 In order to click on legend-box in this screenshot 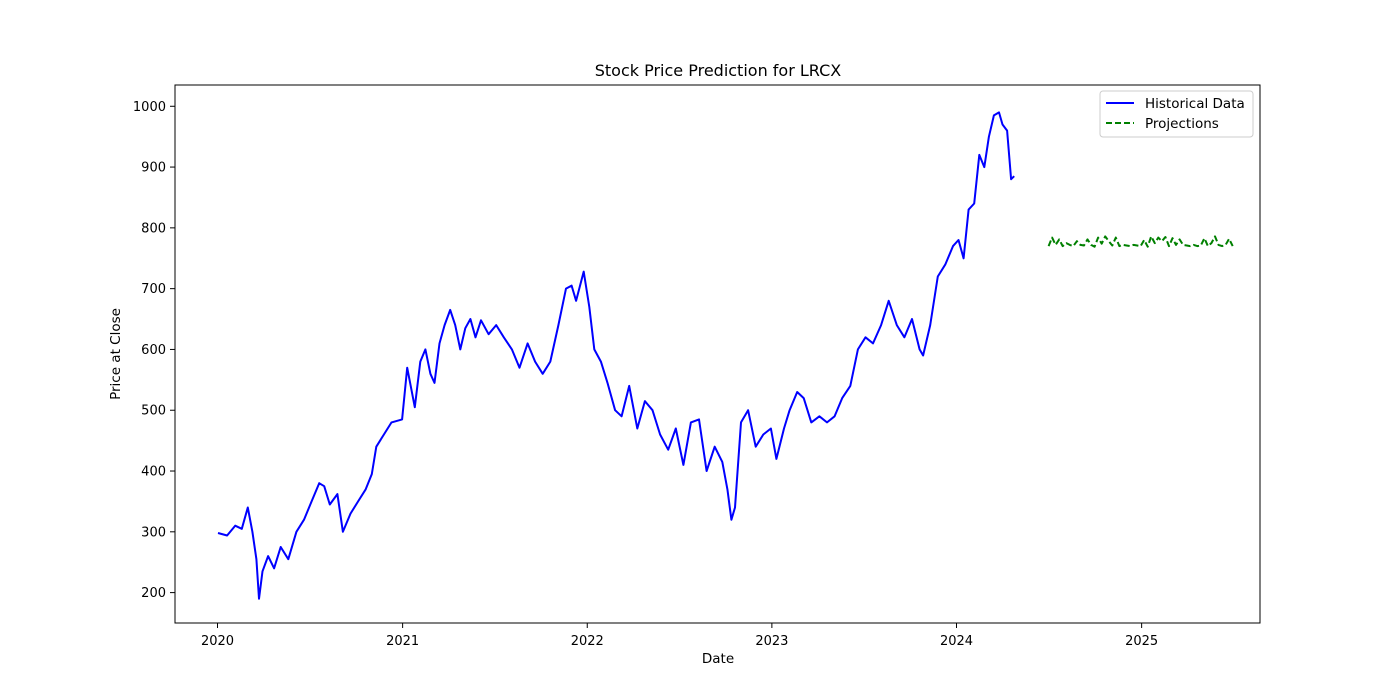, I will do `click(1176, 114)`.